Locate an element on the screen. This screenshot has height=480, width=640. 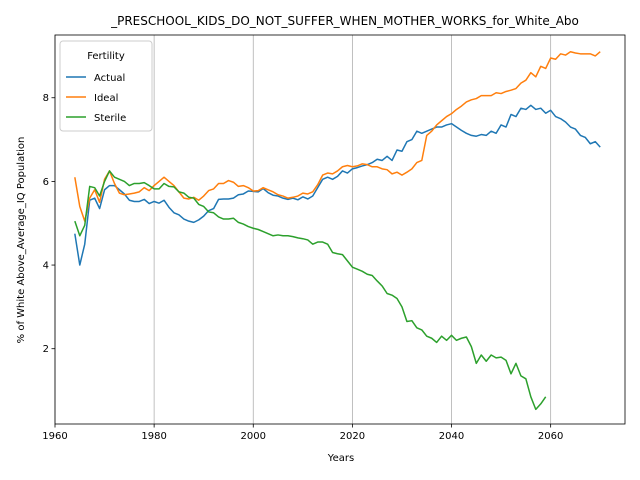
y-tick-label: 6 is located at coordinates (46, 182).